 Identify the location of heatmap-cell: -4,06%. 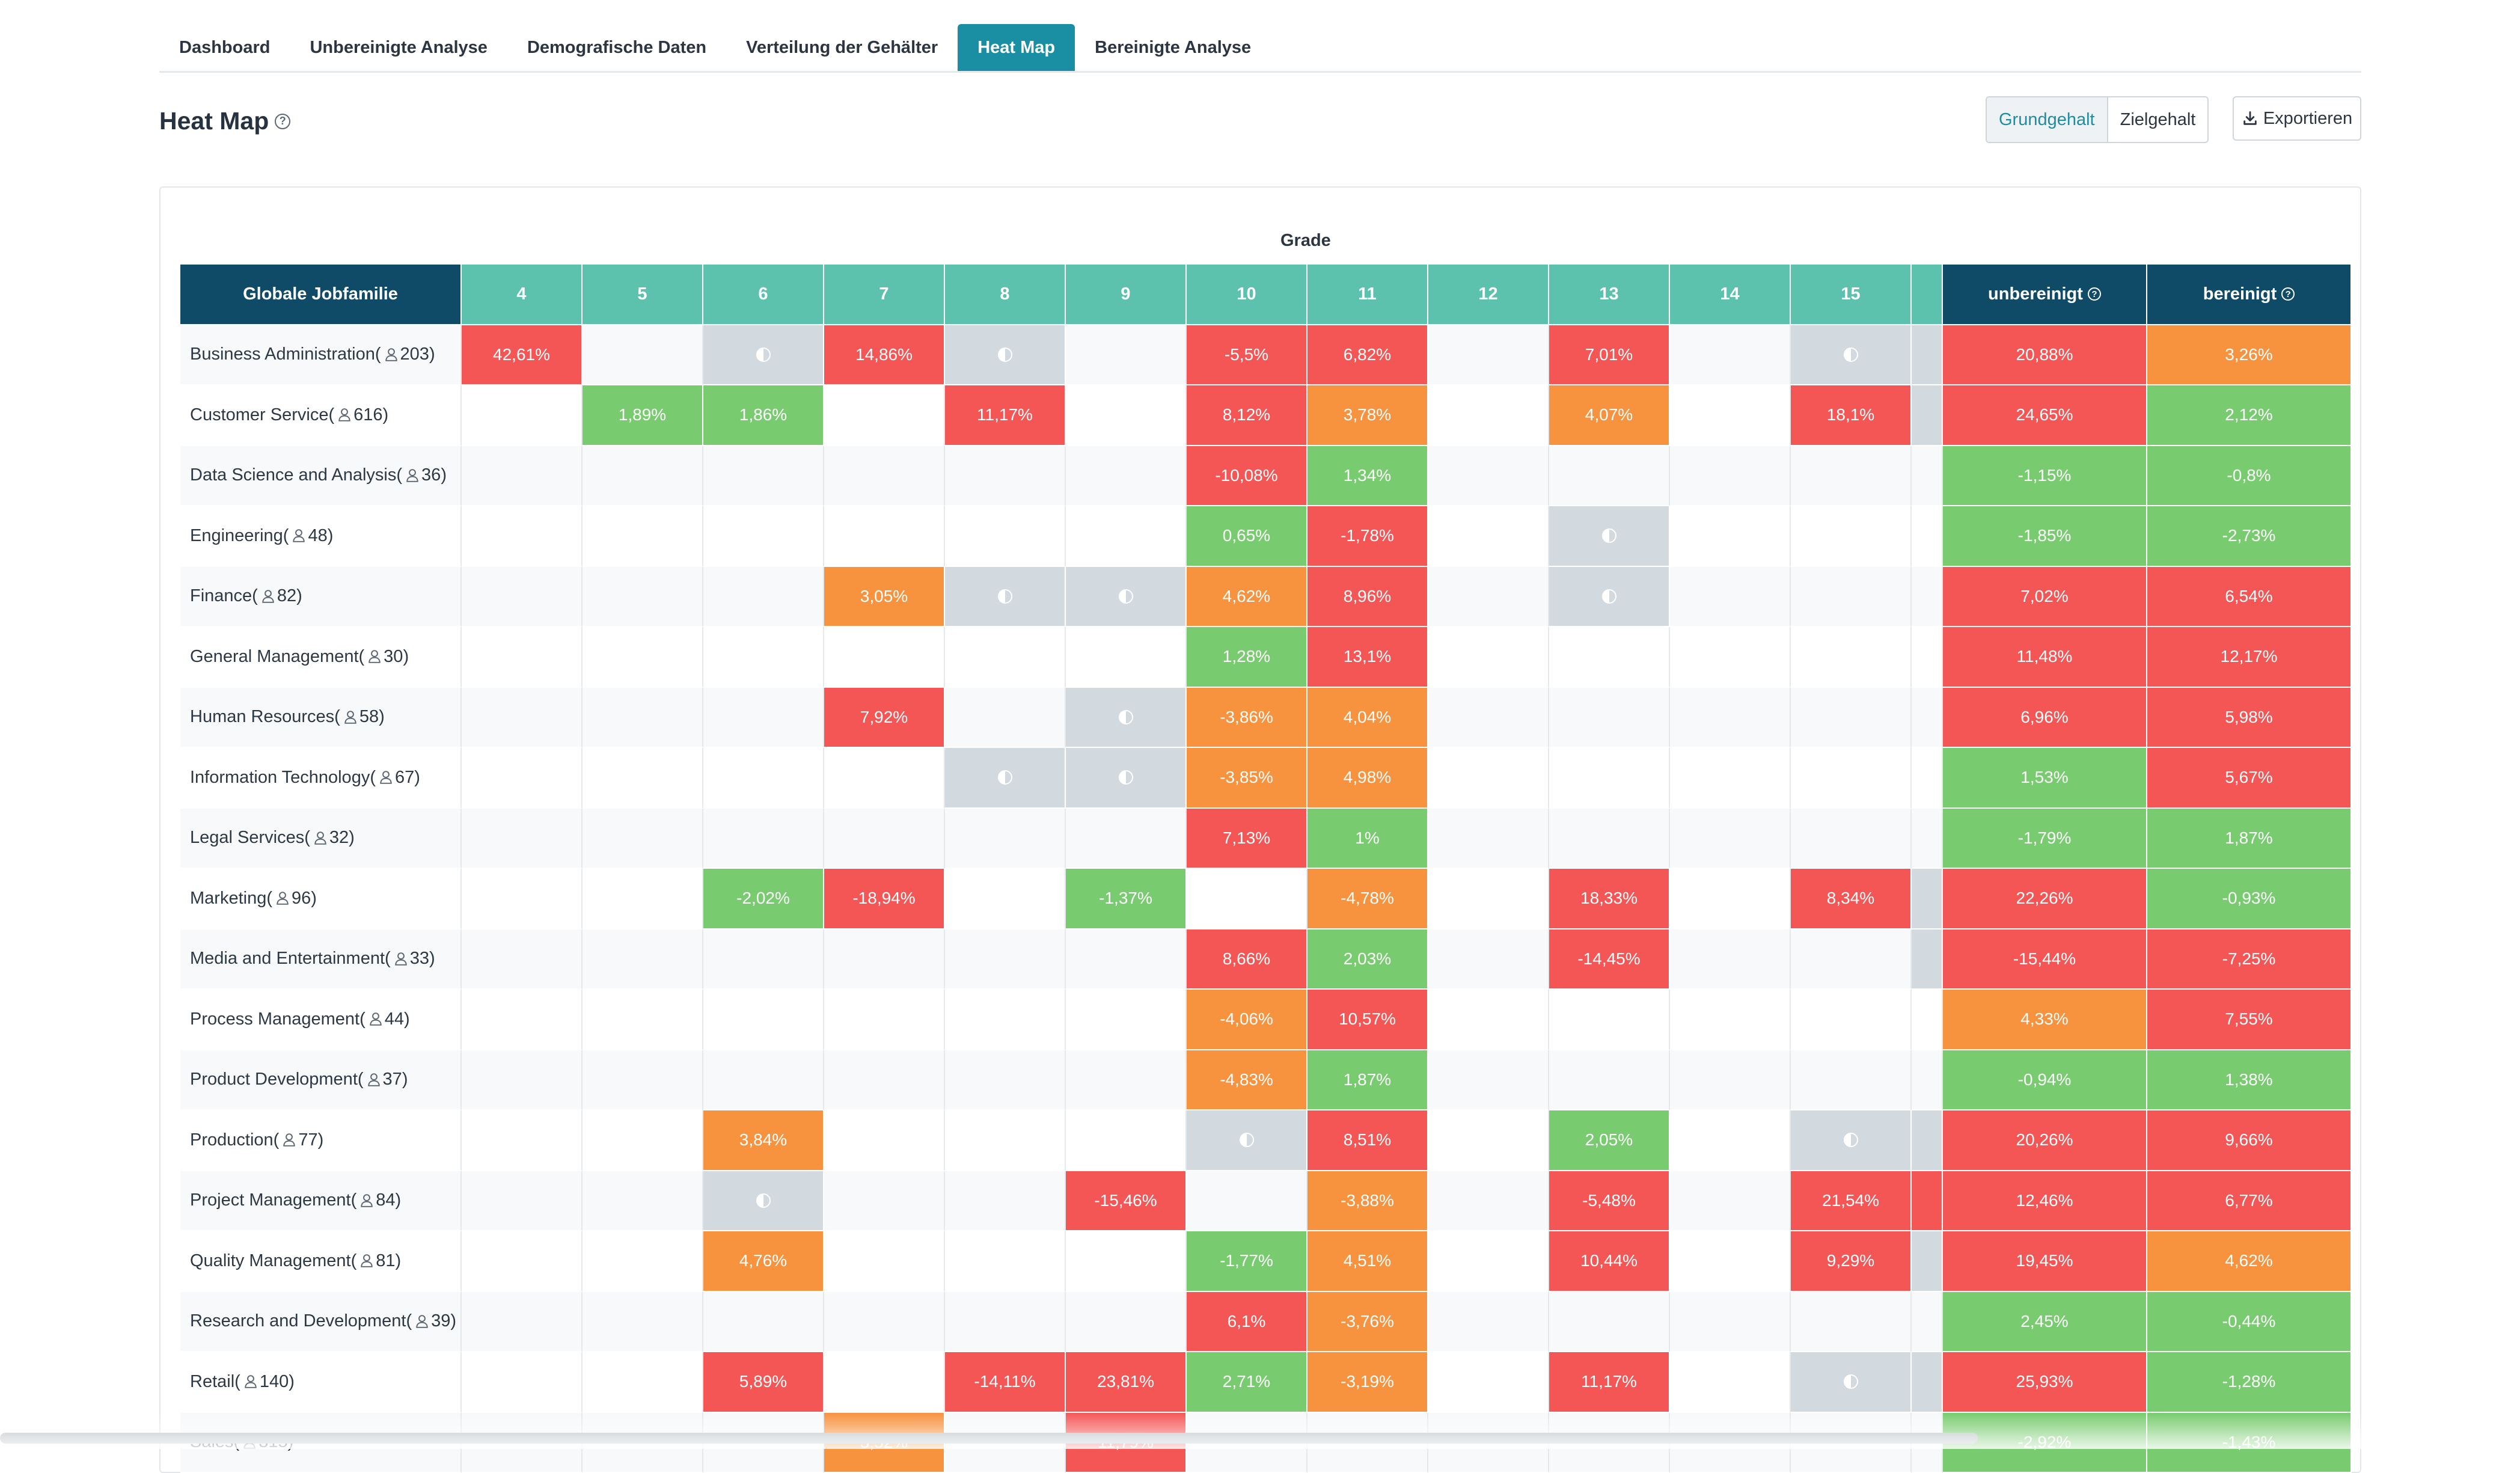
(1247, 1020).